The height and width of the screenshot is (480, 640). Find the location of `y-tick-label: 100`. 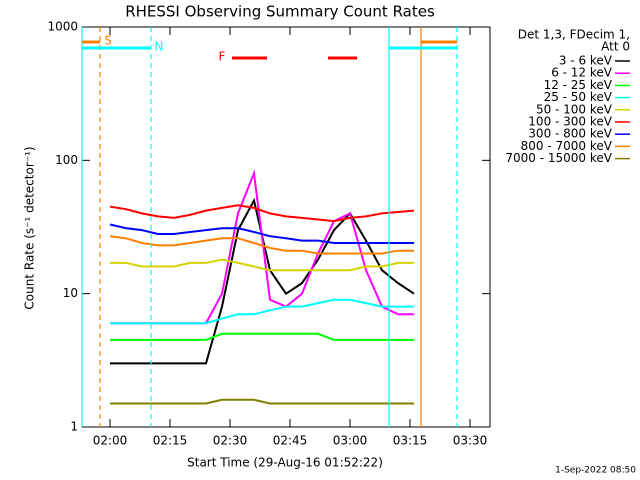

y-tick-label: 100 is located at coordinates (66, 160).